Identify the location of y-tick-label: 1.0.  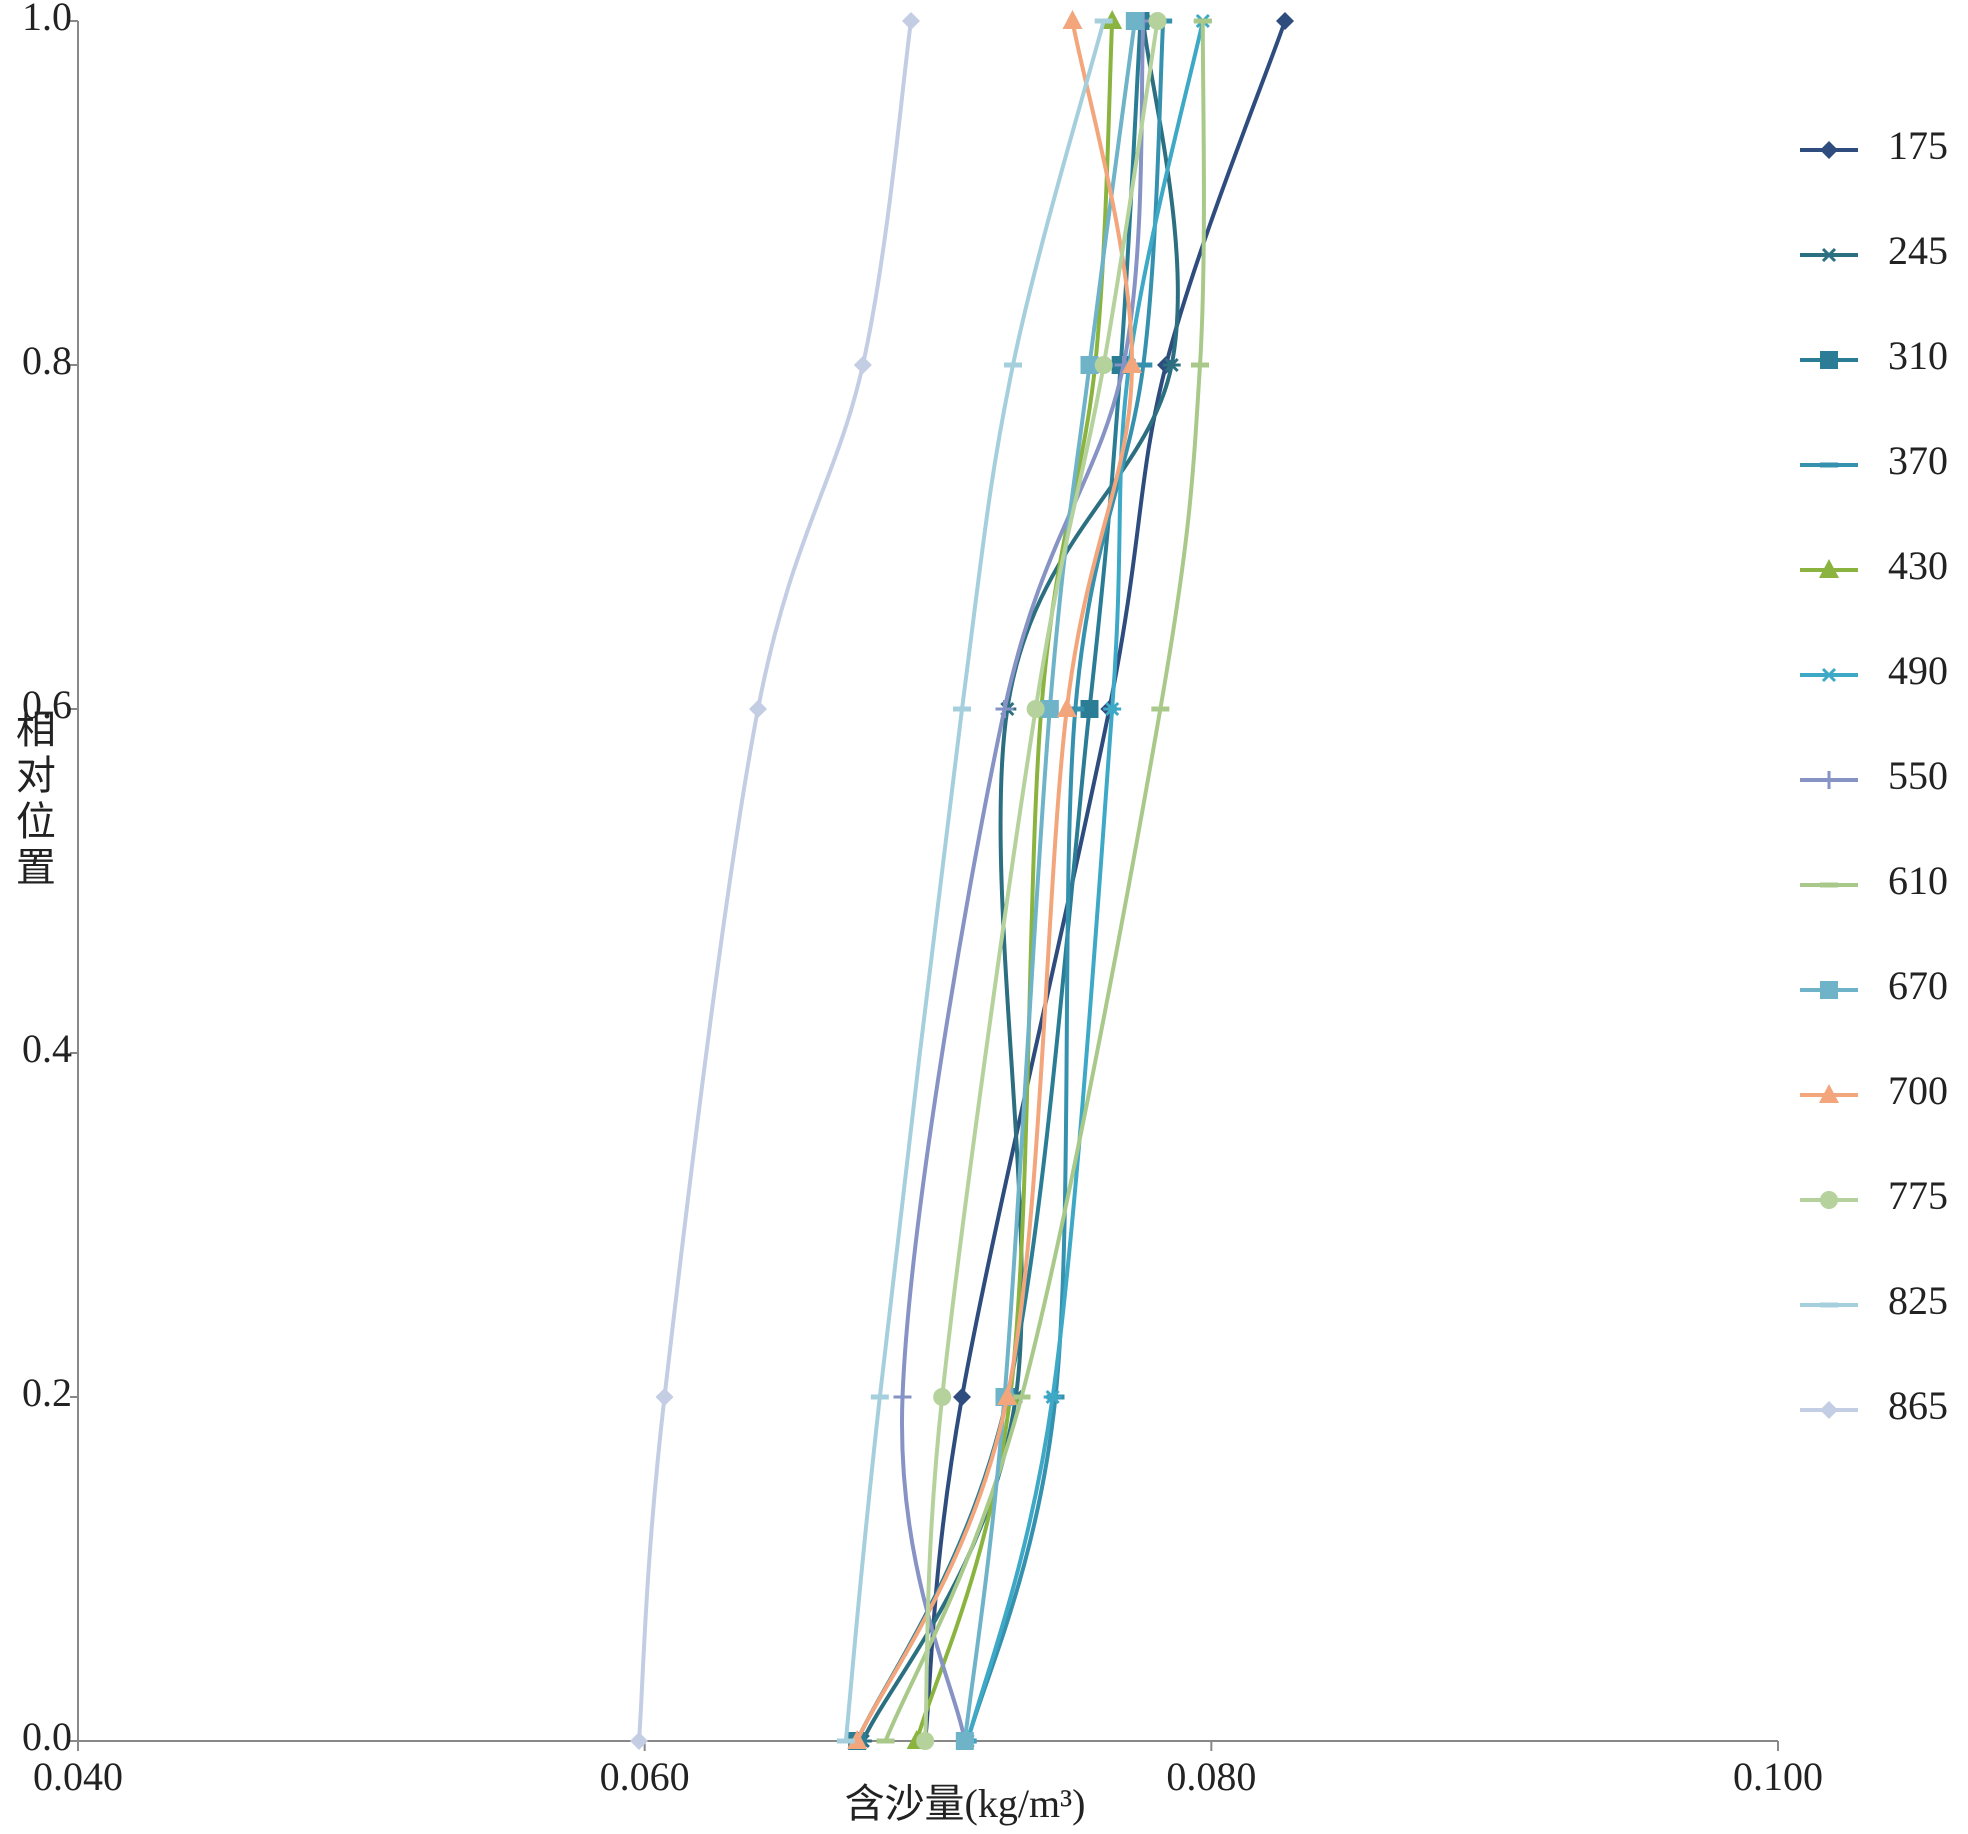
(47, 19).